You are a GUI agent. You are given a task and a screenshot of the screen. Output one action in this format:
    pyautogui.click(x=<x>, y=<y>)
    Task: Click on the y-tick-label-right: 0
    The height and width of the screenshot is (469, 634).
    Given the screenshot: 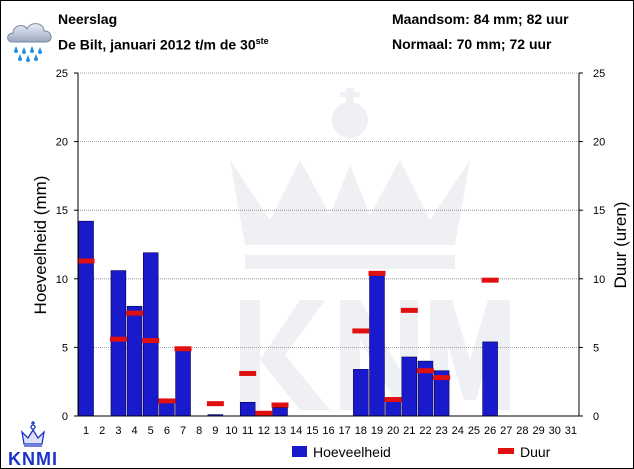 What is the action you would take?
    pyautogui.click(x=596, y=417)
    